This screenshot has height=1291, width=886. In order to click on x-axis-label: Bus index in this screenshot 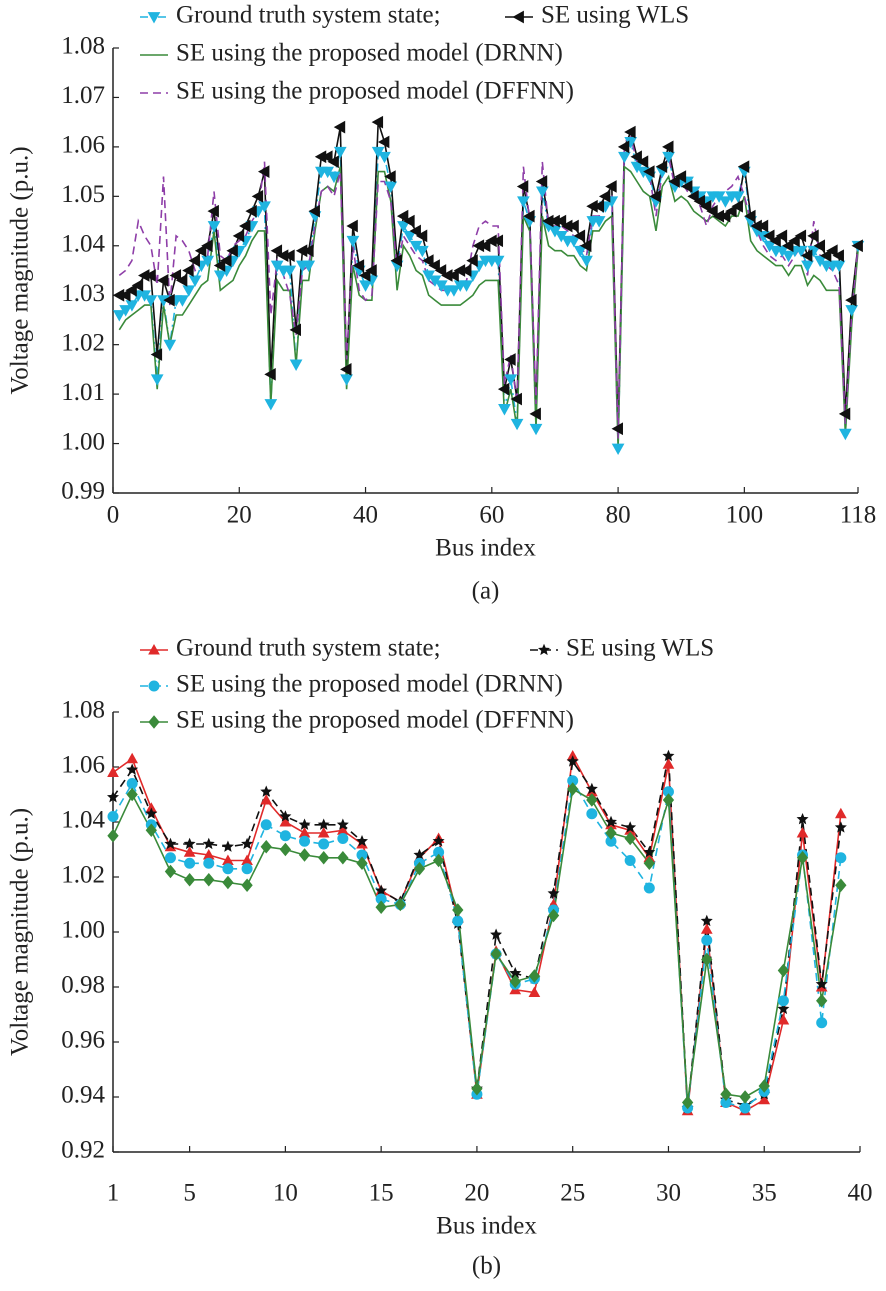, I will do `click(486, 1226)`.